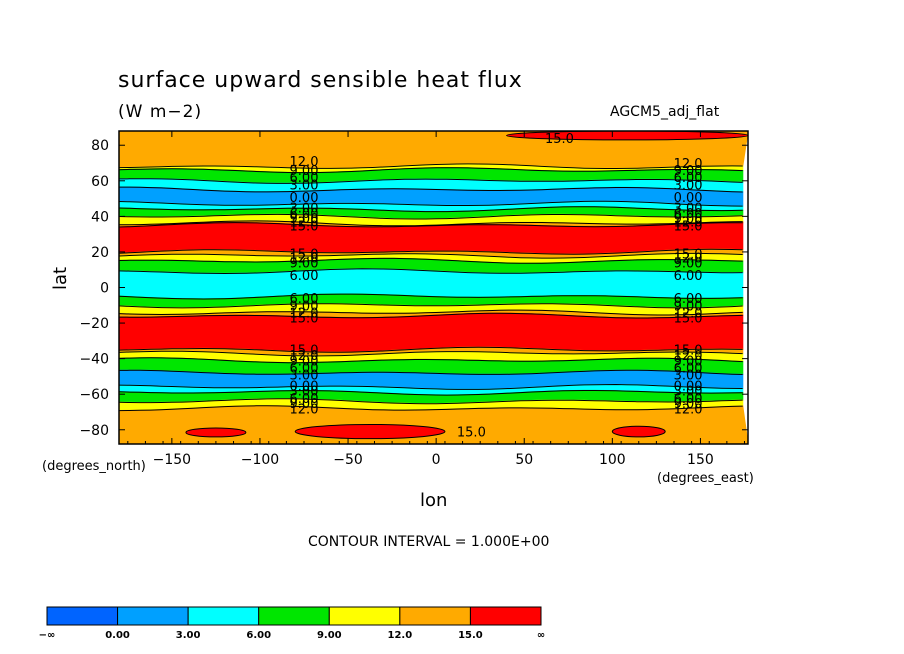 The image size is (904, 654). Describe the element at coordinates (94, 324) in the screenshot. I see `y-tick-label: −20` at that location.